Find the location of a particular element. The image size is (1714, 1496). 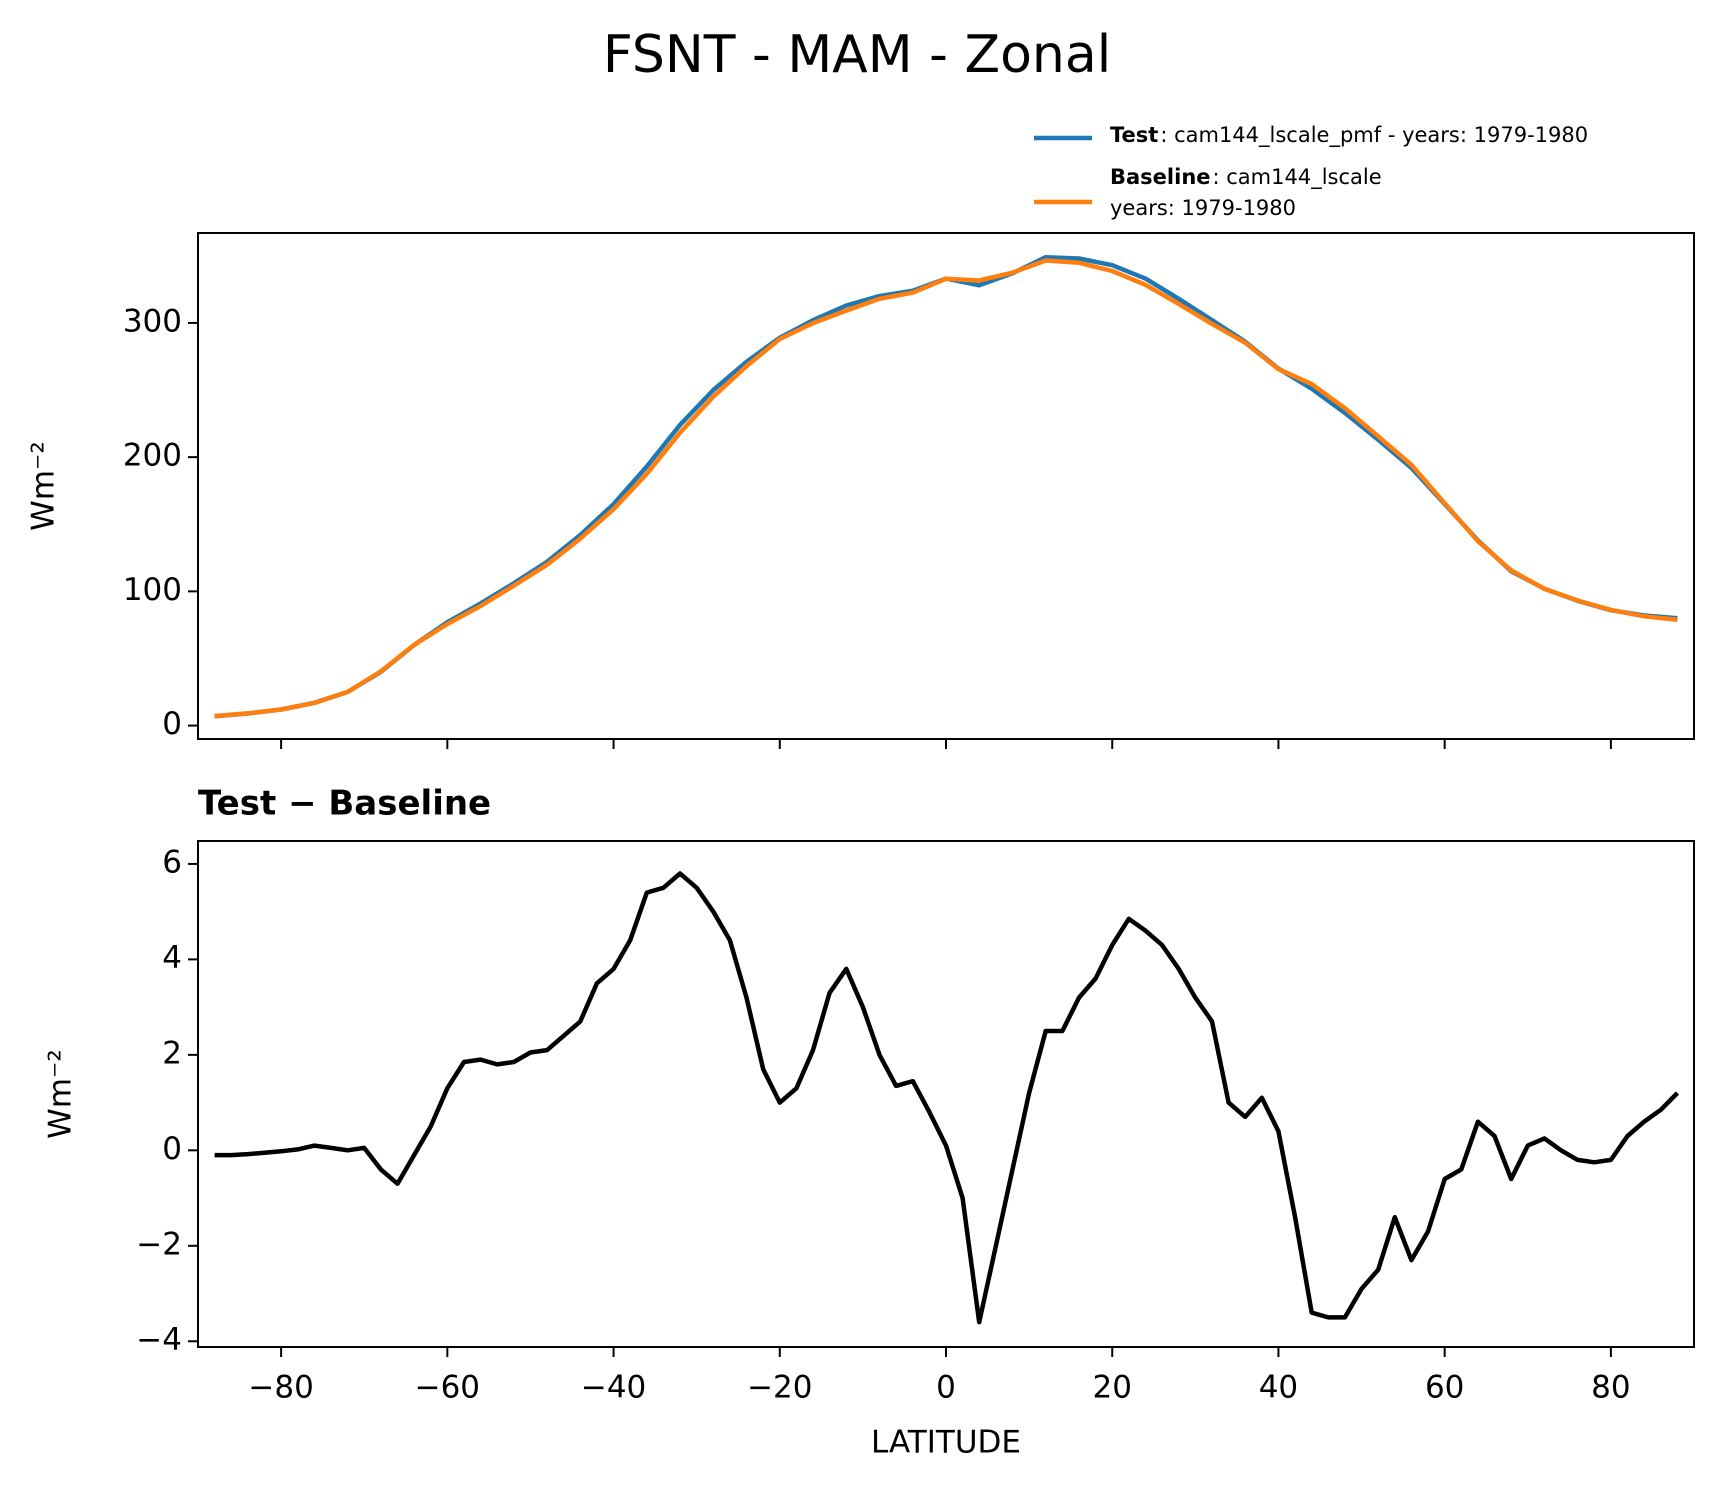

y-tick-label: 6 is located at coordinates (172, 862).